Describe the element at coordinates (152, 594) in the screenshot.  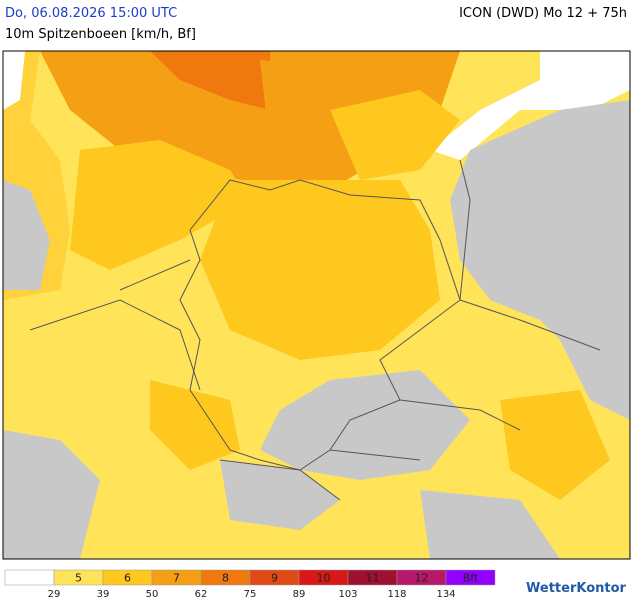
I see `legend-kmh-label: 50` at that location.